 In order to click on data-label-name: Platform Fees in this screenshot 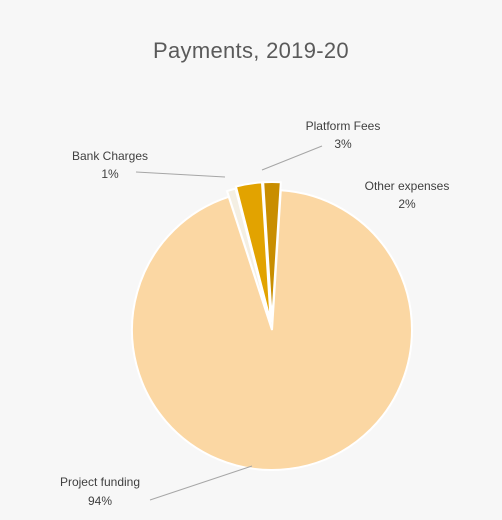, I will do `click(343, 126)`.